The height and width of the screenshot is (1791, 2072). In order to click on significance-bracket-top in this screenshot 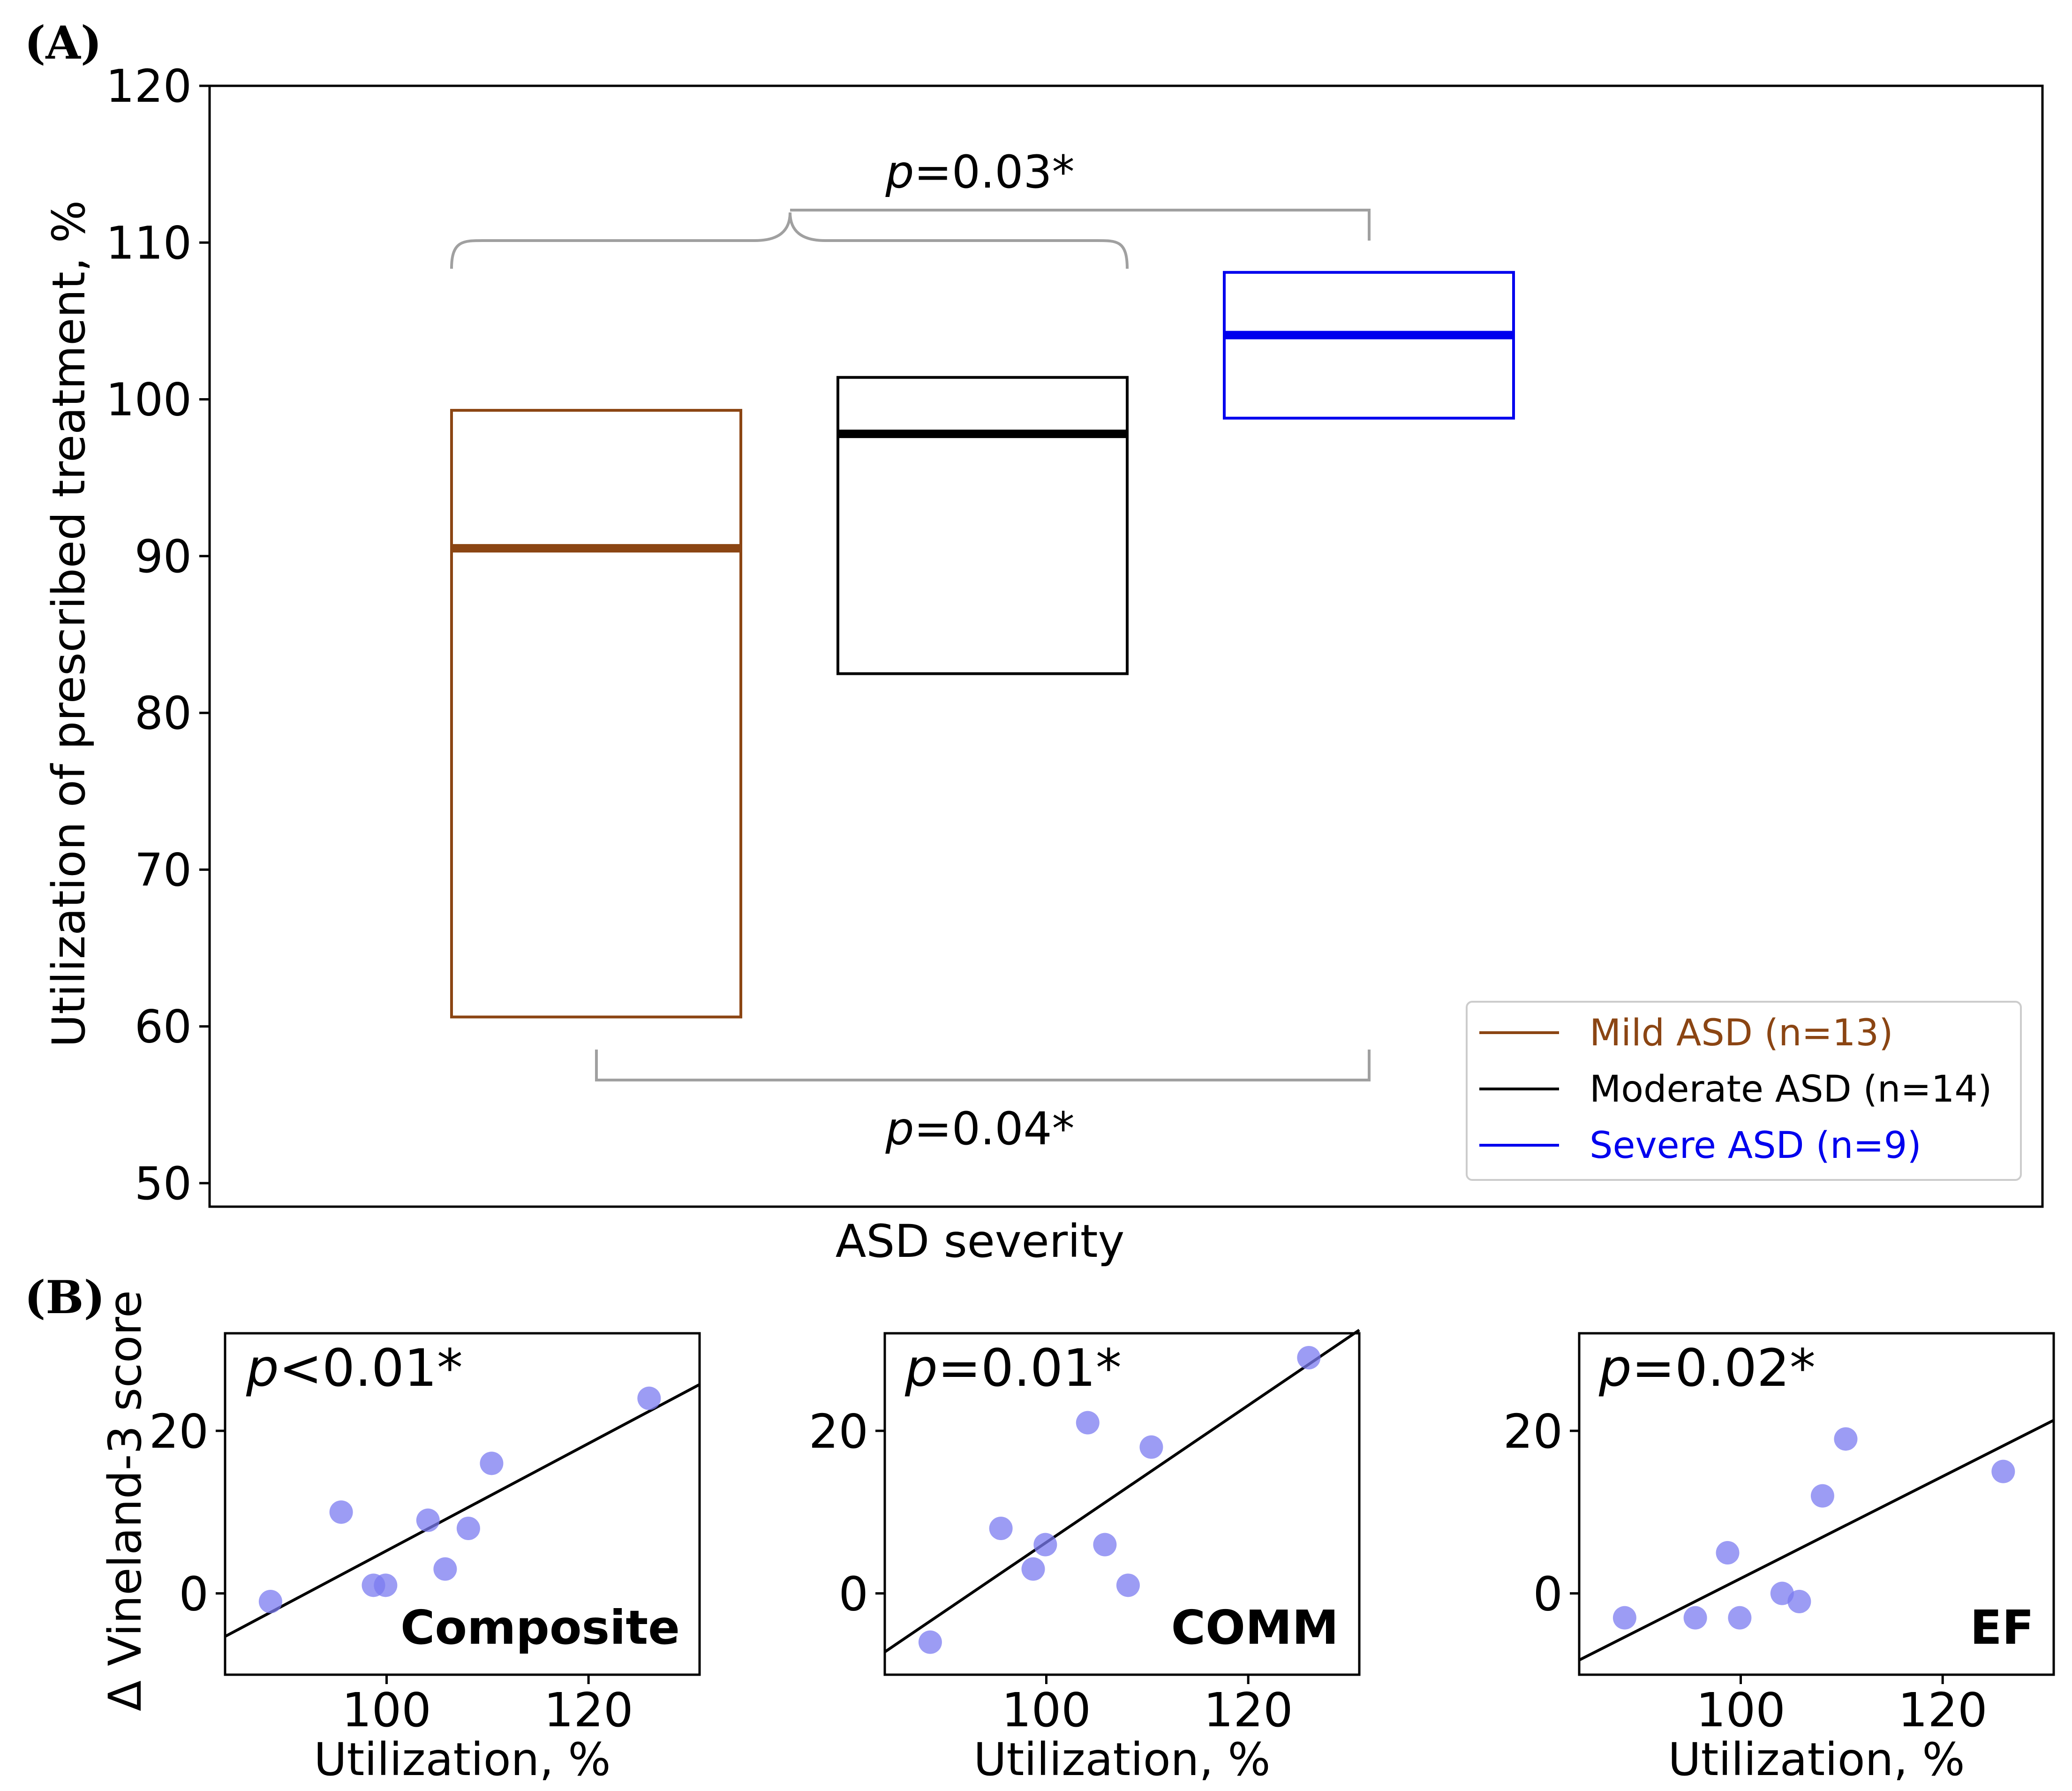, I will do `click(1080, 225)`.